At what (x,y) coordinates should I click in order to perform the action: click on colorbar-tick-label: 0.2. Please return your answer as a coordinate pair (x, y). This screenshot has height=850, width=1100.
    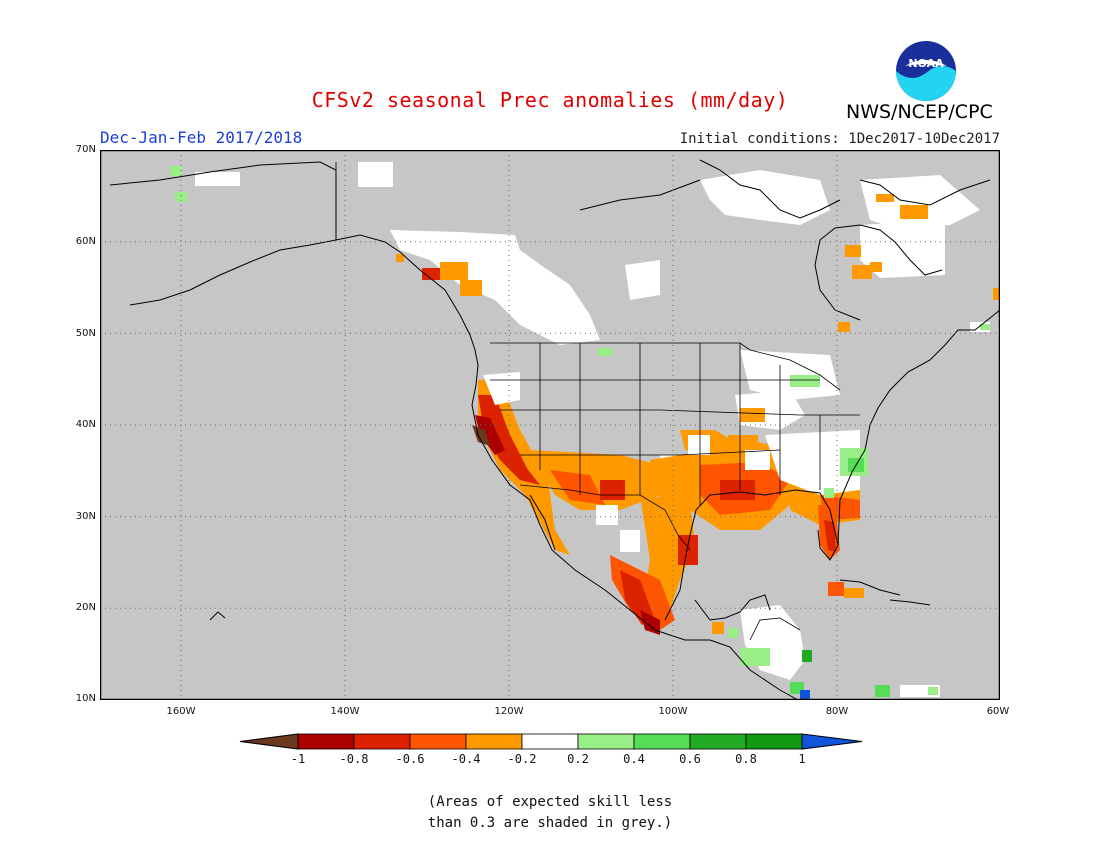
    Looking at the image, I should click on (578, 759).